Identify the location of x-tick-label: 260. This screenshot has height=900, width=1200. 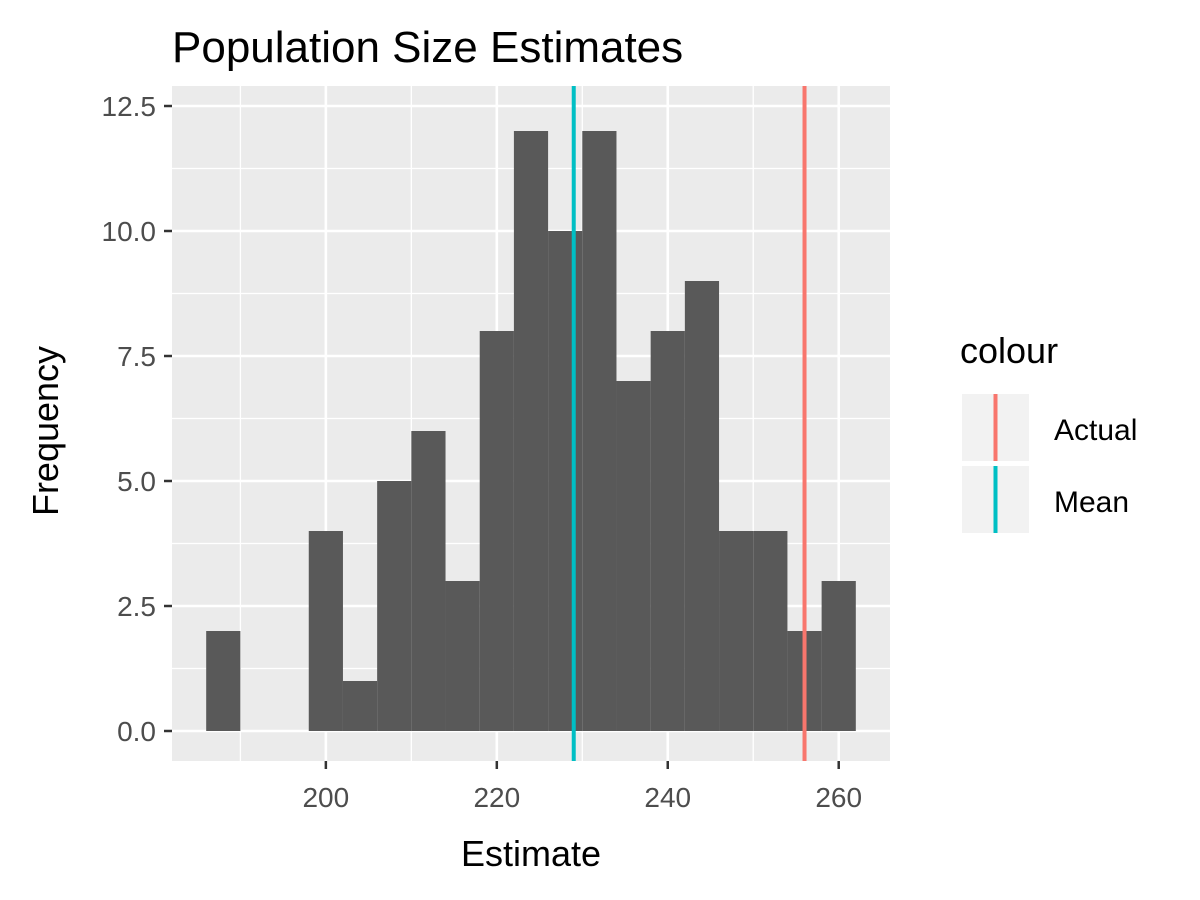
(838, 797).